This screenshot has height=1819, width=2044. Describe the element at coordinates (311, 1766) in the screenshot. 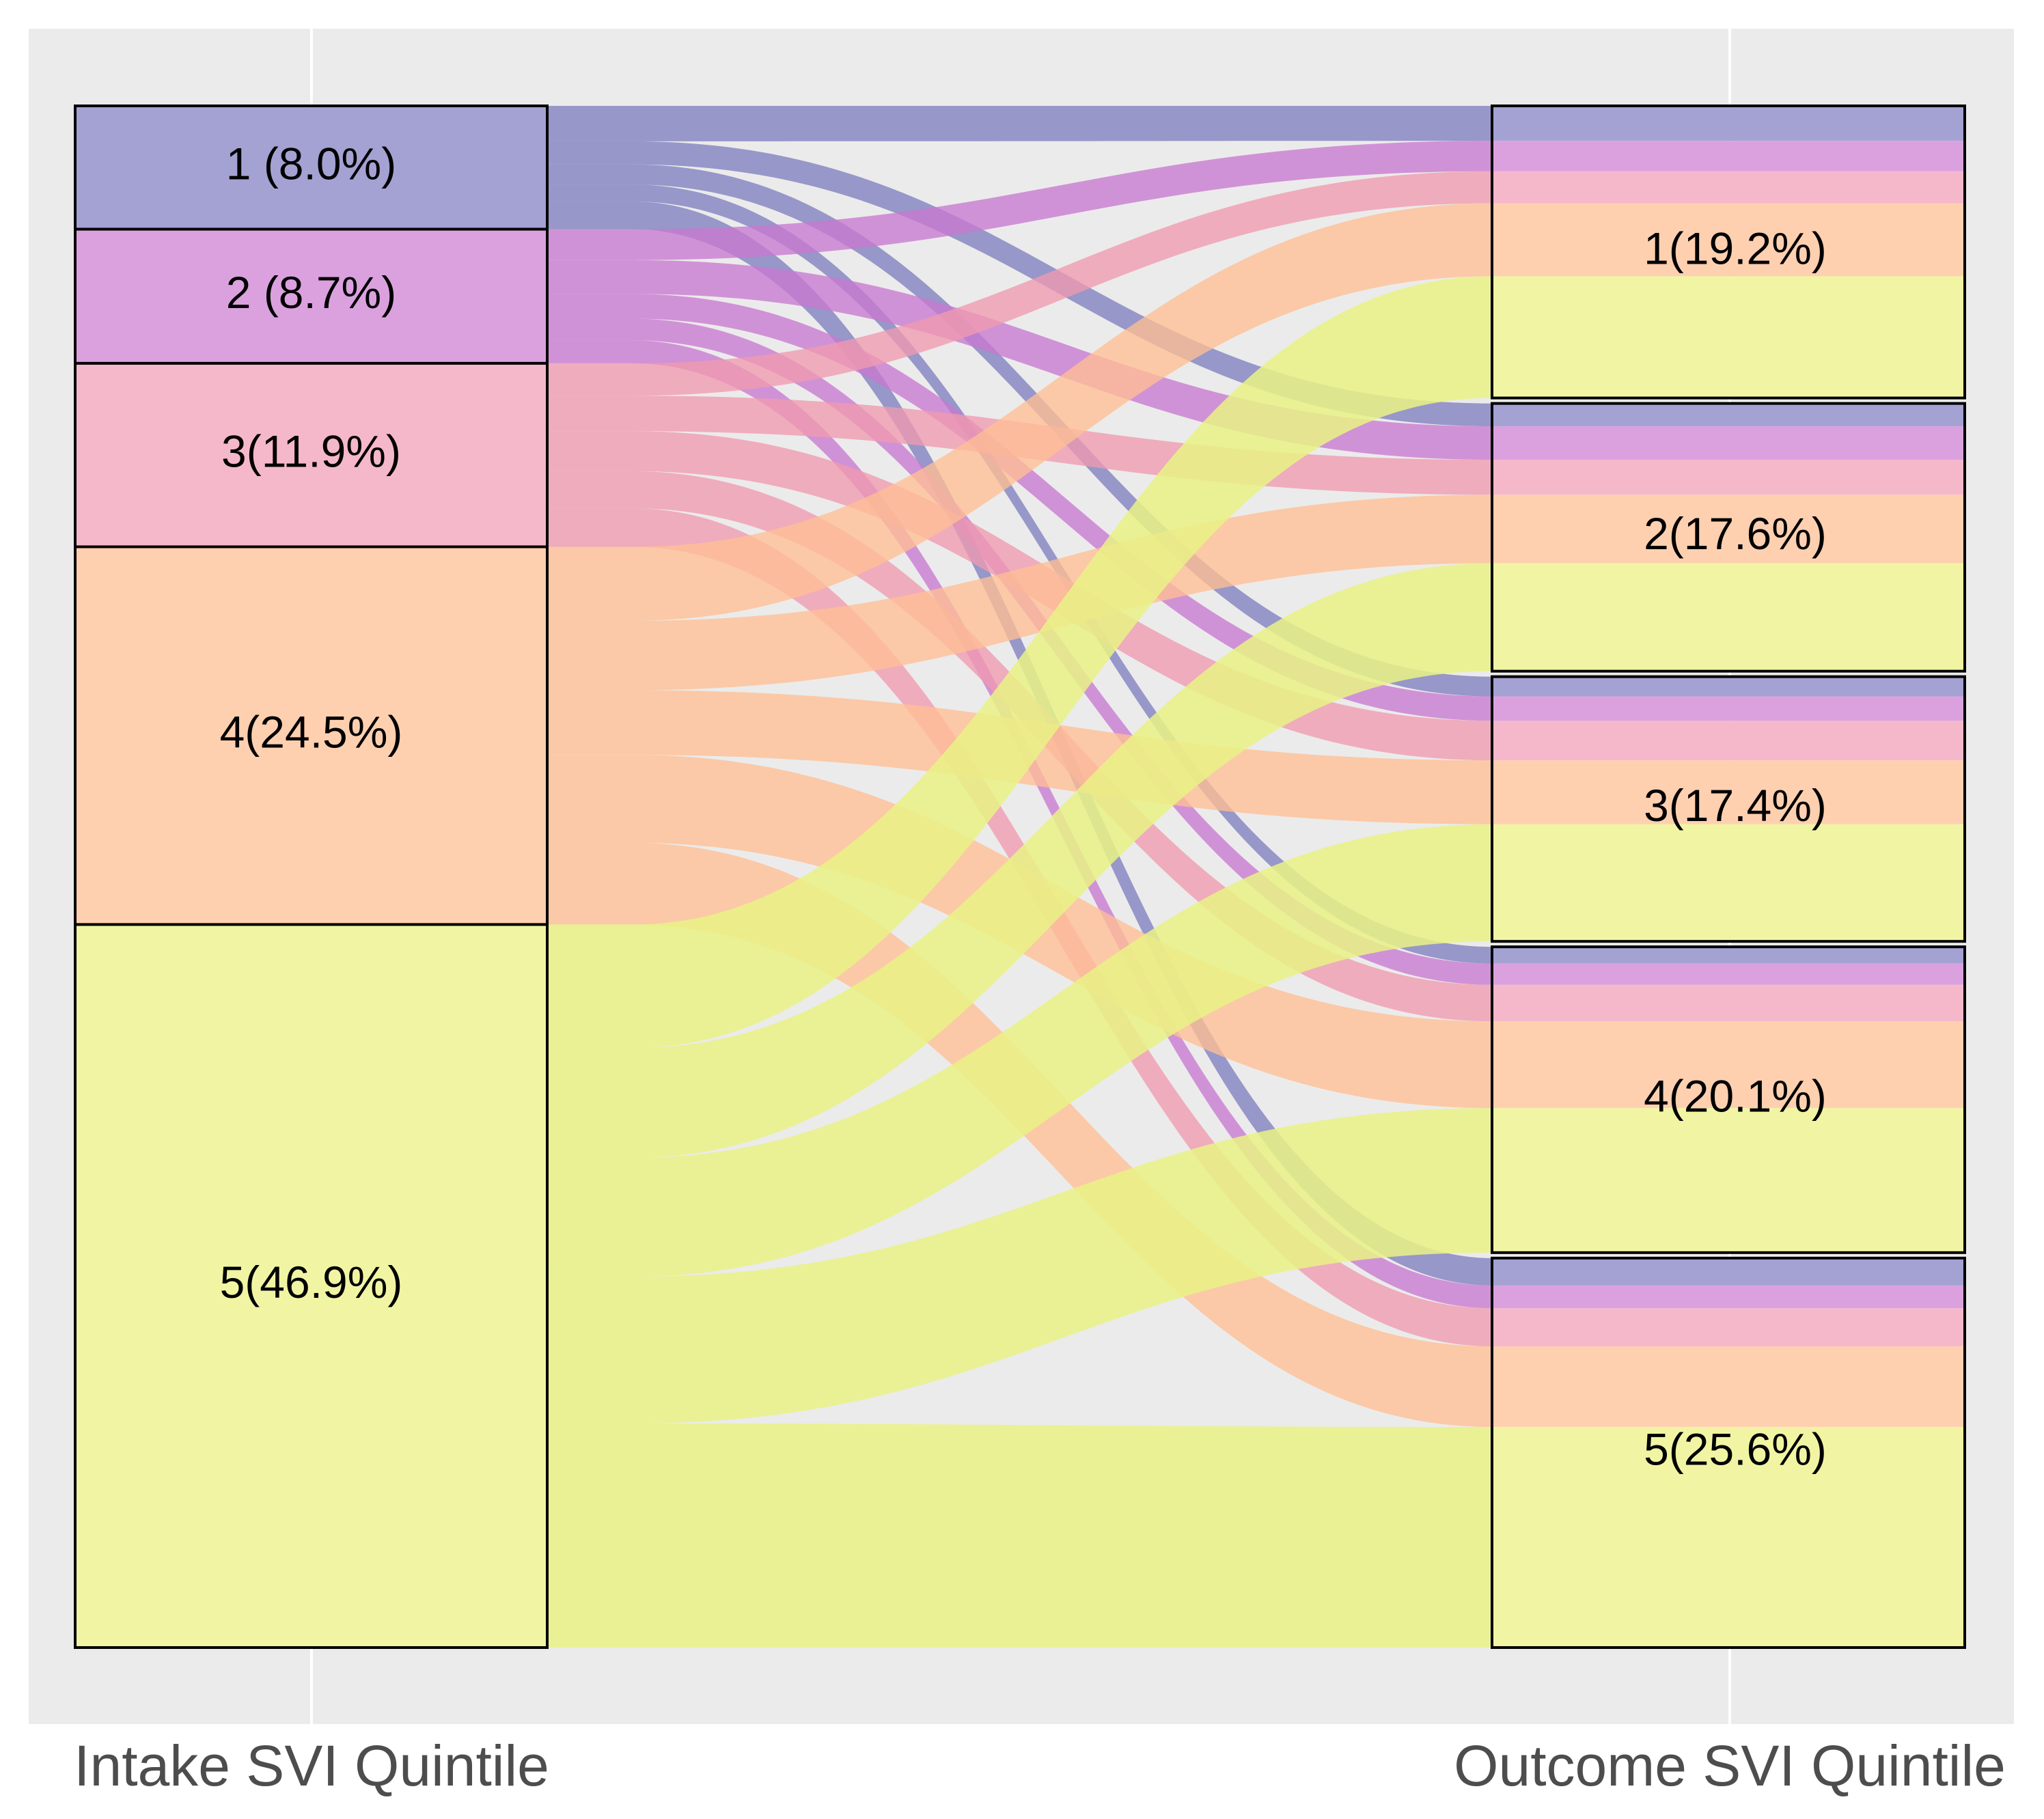

I see `x-axis-label-intake: Intake SVI Quintile` at that location.